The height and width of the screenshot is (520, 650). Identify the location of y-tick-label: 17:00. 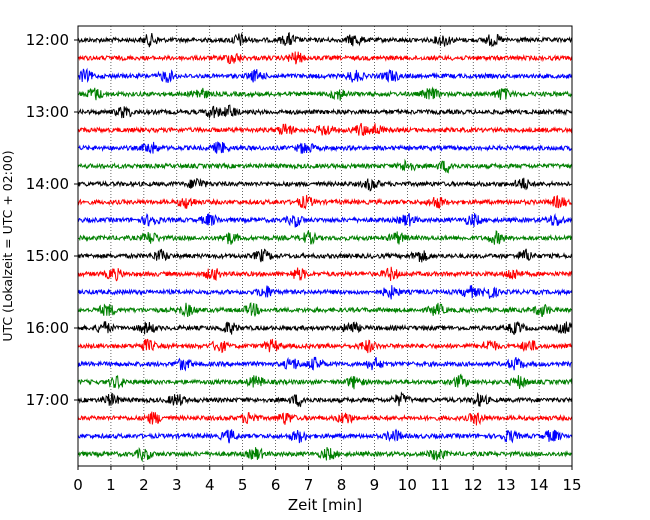
(47, 400).